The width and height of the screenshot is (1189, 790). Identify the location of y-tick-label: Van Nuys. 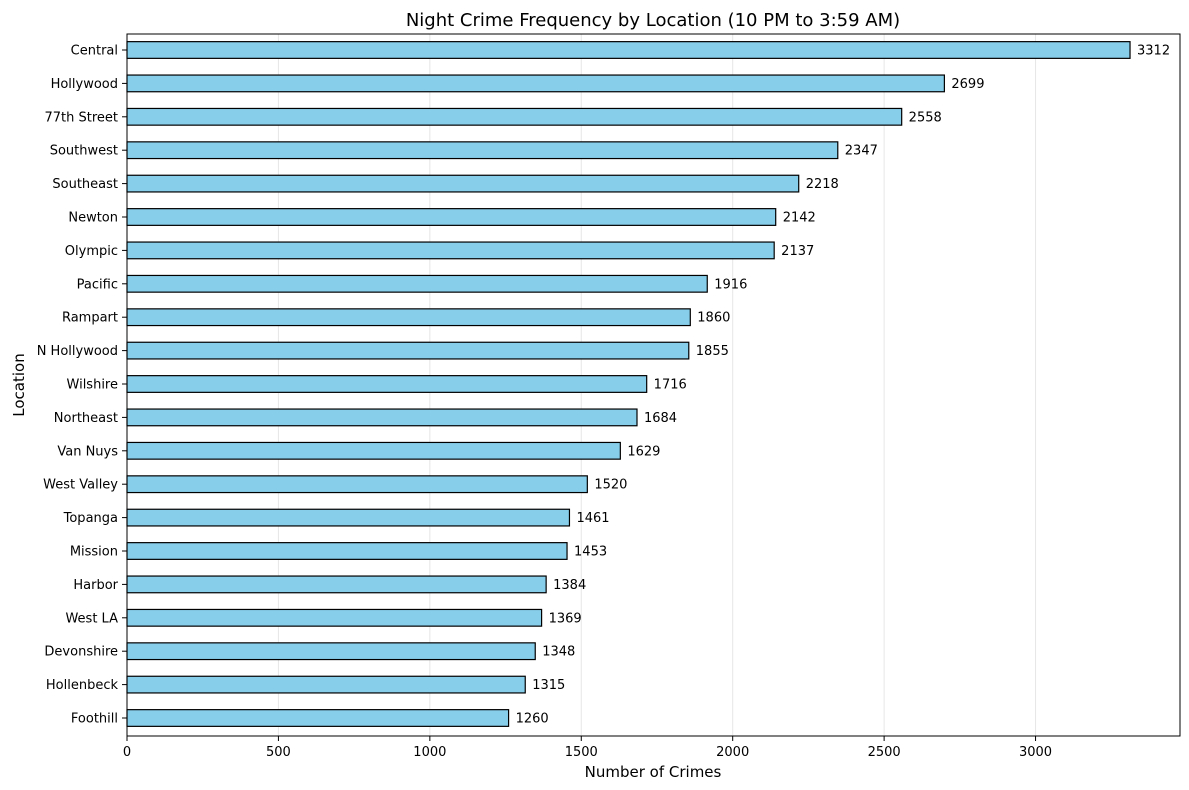
(87, 451).